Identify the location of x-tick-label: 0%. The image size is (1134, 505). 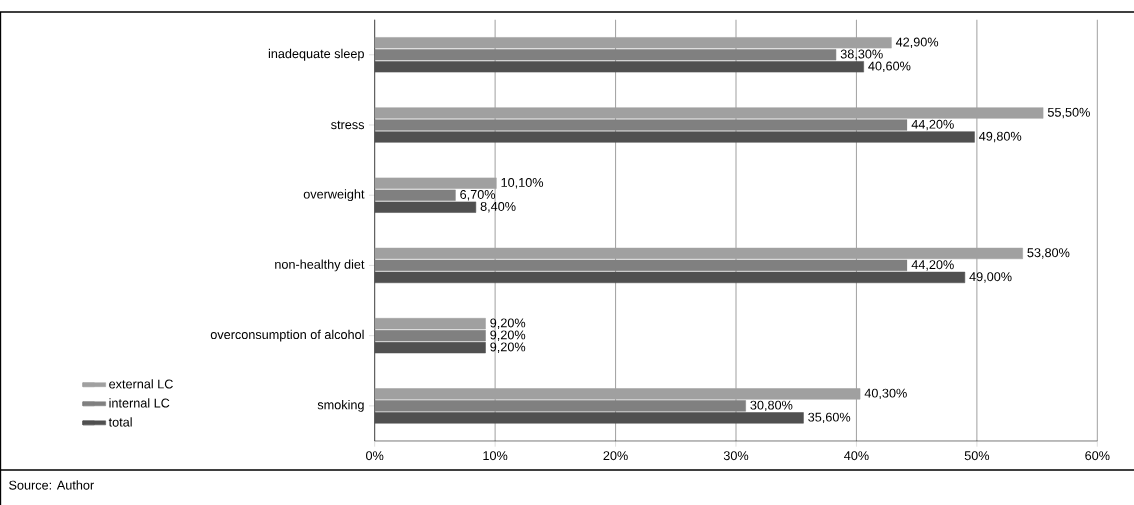
(375, 456).